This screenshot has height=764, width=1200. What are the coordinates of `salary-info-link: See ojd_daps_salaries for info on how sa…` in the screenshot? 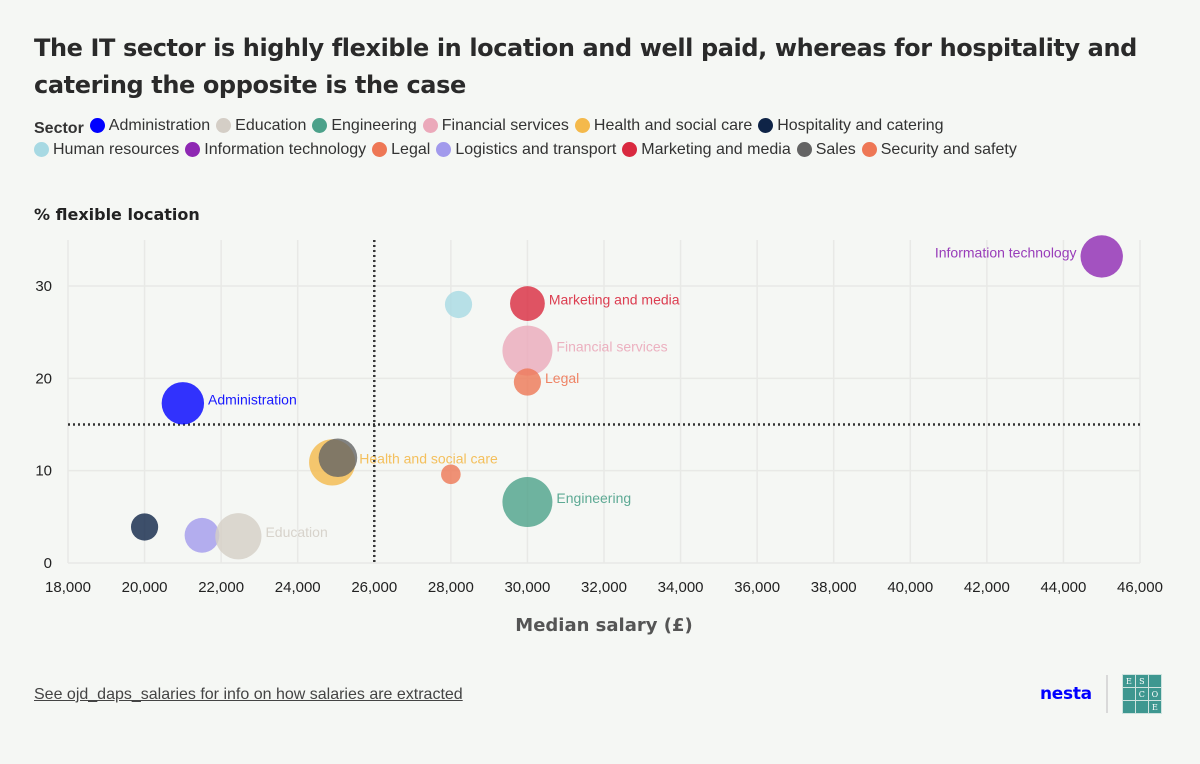 It's located at (248, 694).